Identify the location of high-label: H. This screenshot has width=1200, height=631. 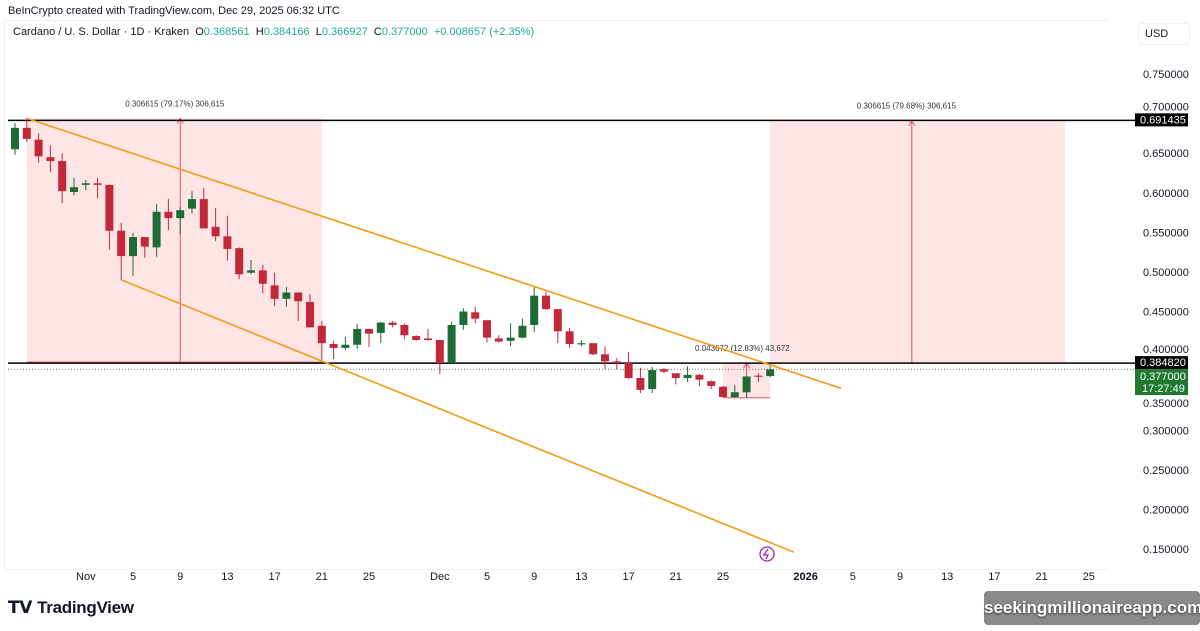
(259, 32).